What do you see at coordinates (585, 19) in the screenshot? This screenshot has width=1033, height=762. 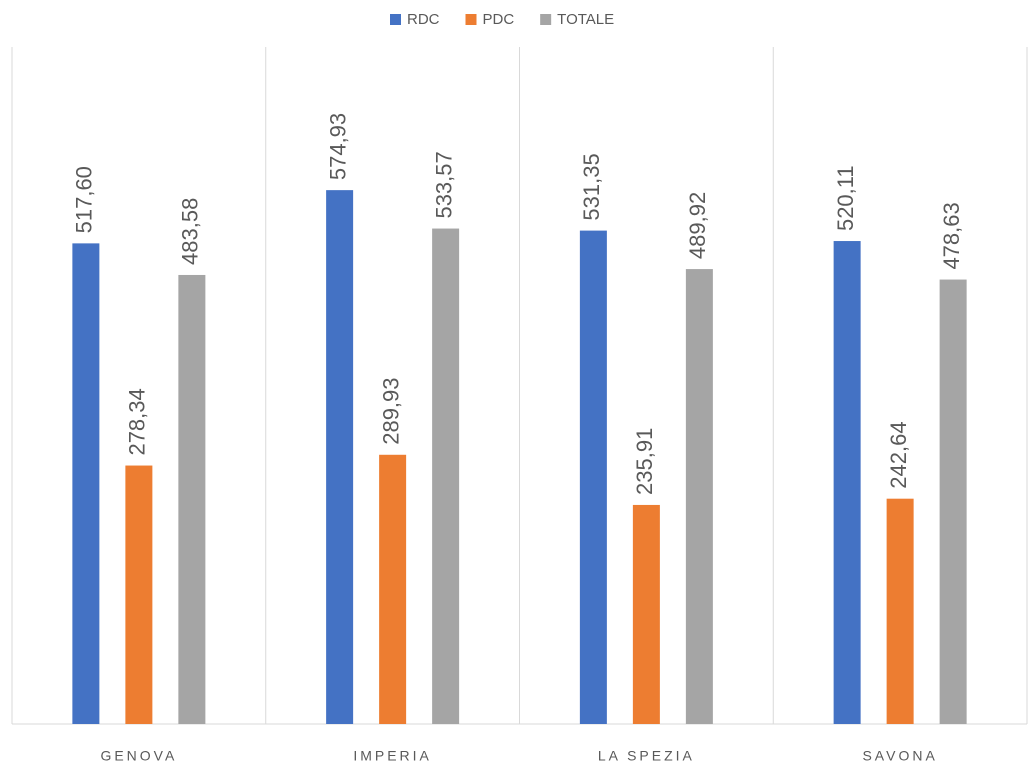 I see `legend-label: TOTALE` at bounding box center [585, 19].